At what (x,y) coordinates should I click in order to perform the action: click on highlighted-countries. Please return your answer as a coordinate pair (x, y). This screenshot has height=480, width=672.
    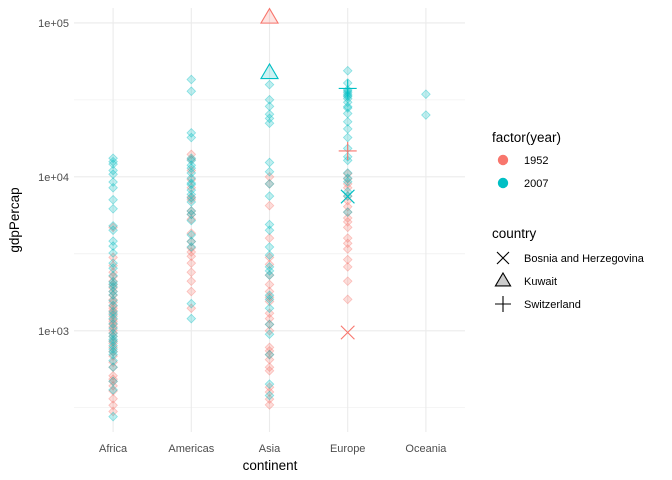
    Looking at the image, I should click on (308, 173).